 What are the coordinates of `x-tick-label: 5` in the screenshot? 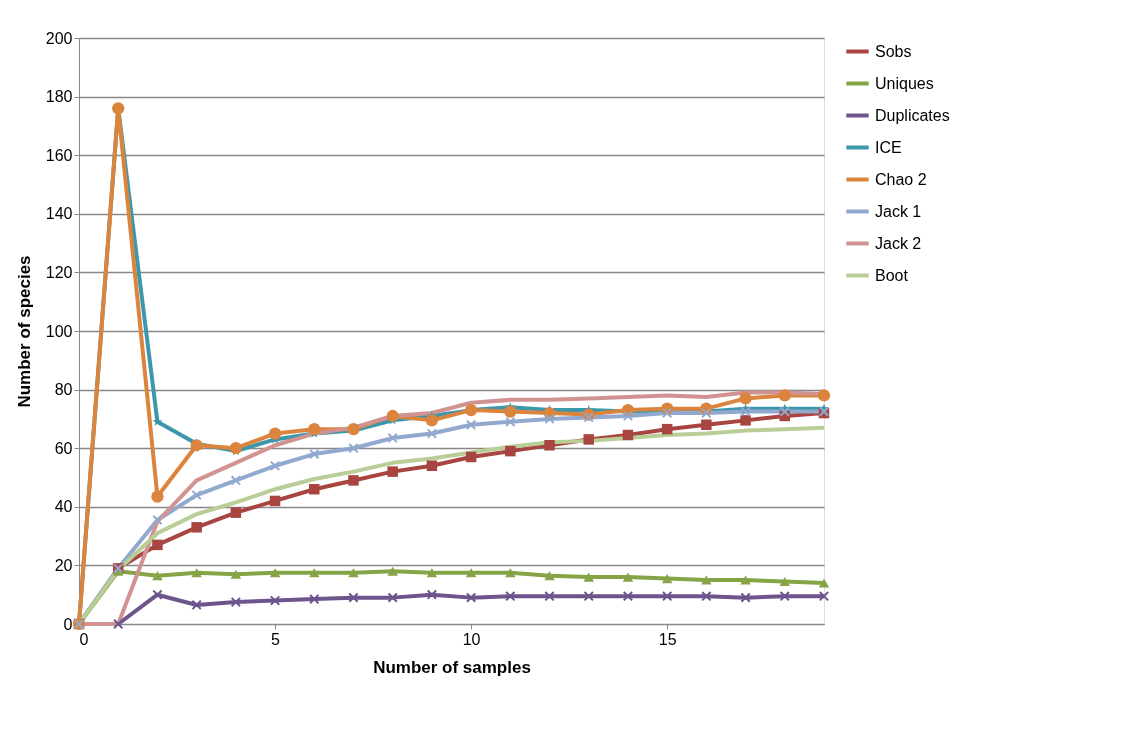 It's located at (276, 639).